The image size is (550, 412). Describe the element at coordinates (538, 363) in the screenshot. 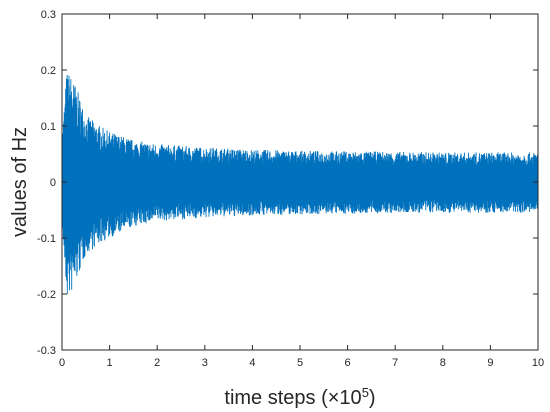

I see `x-tick-label: 10` at that location.